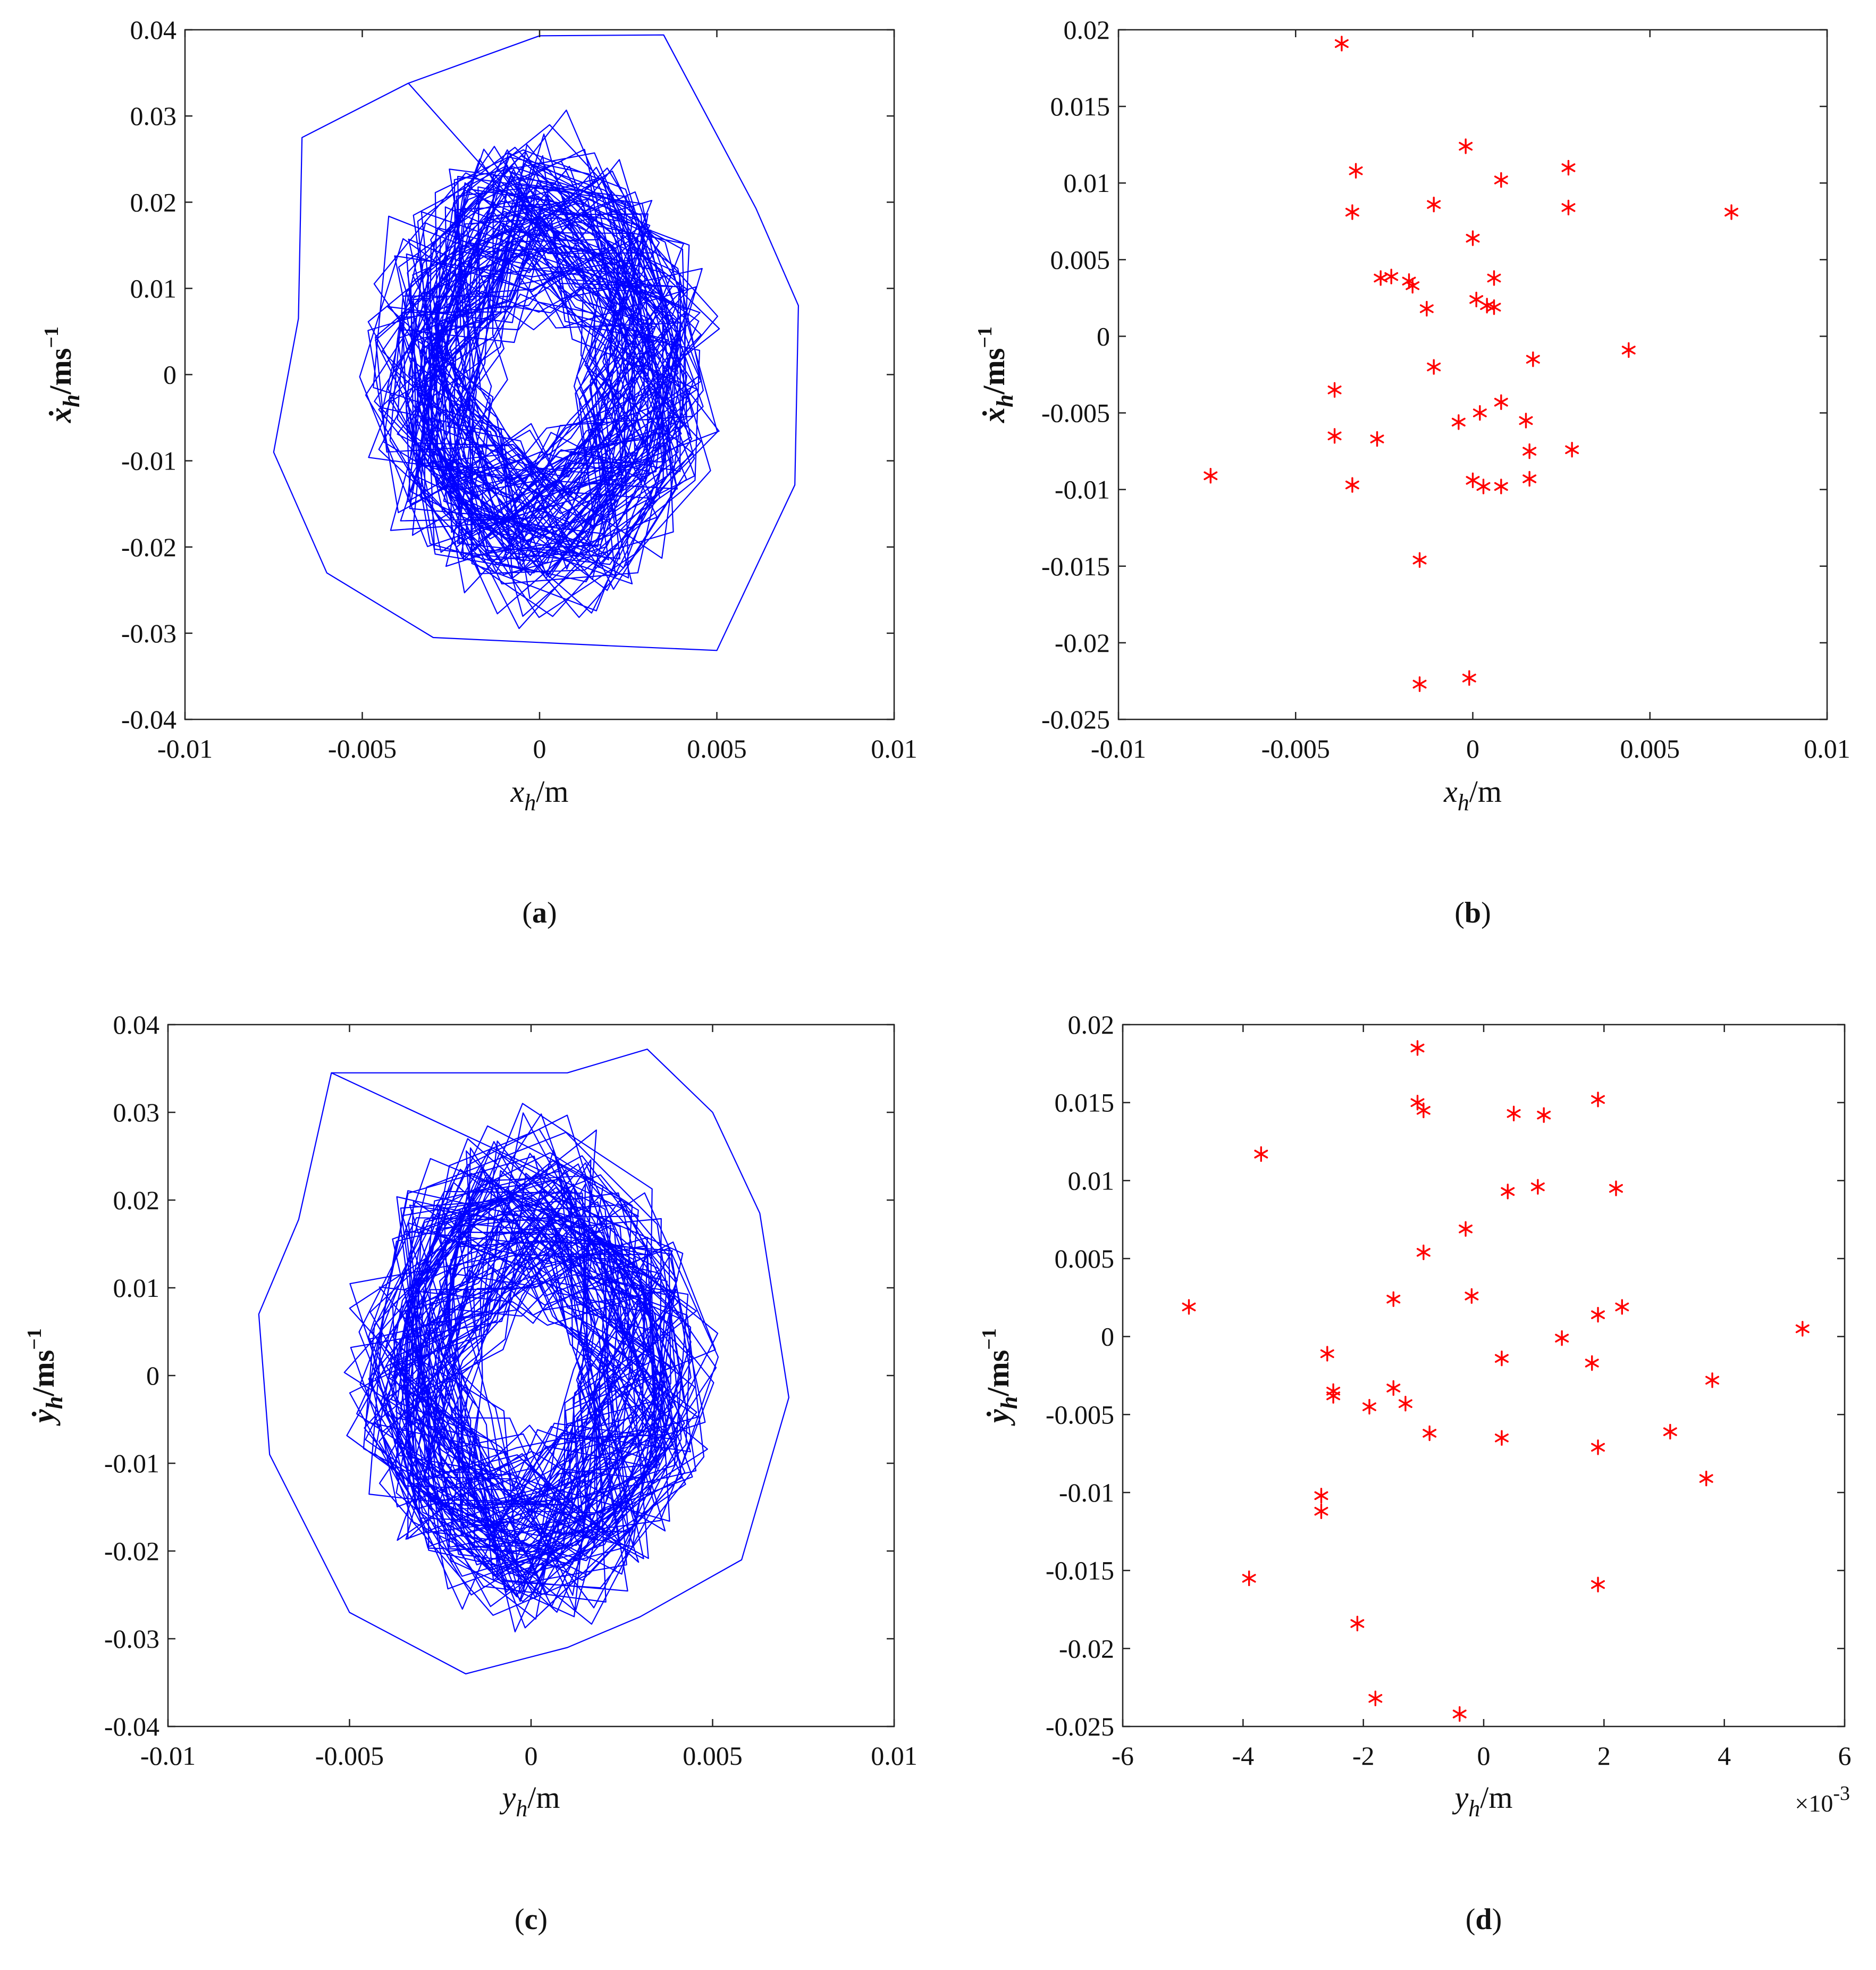  What do you see at coordinates (1650, 749) in the screenshot?
I see `x-tick-label: 0.005` at bounding box center [1650, 749].